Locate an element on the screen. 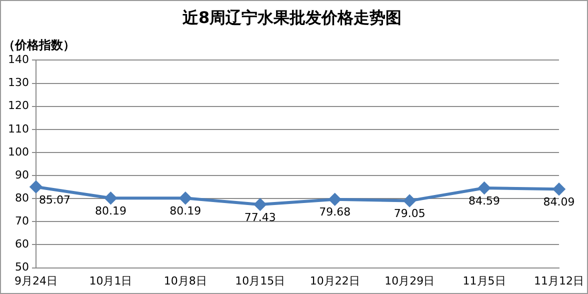  y-tick-label: 110 is located at coordinates (18, 129).